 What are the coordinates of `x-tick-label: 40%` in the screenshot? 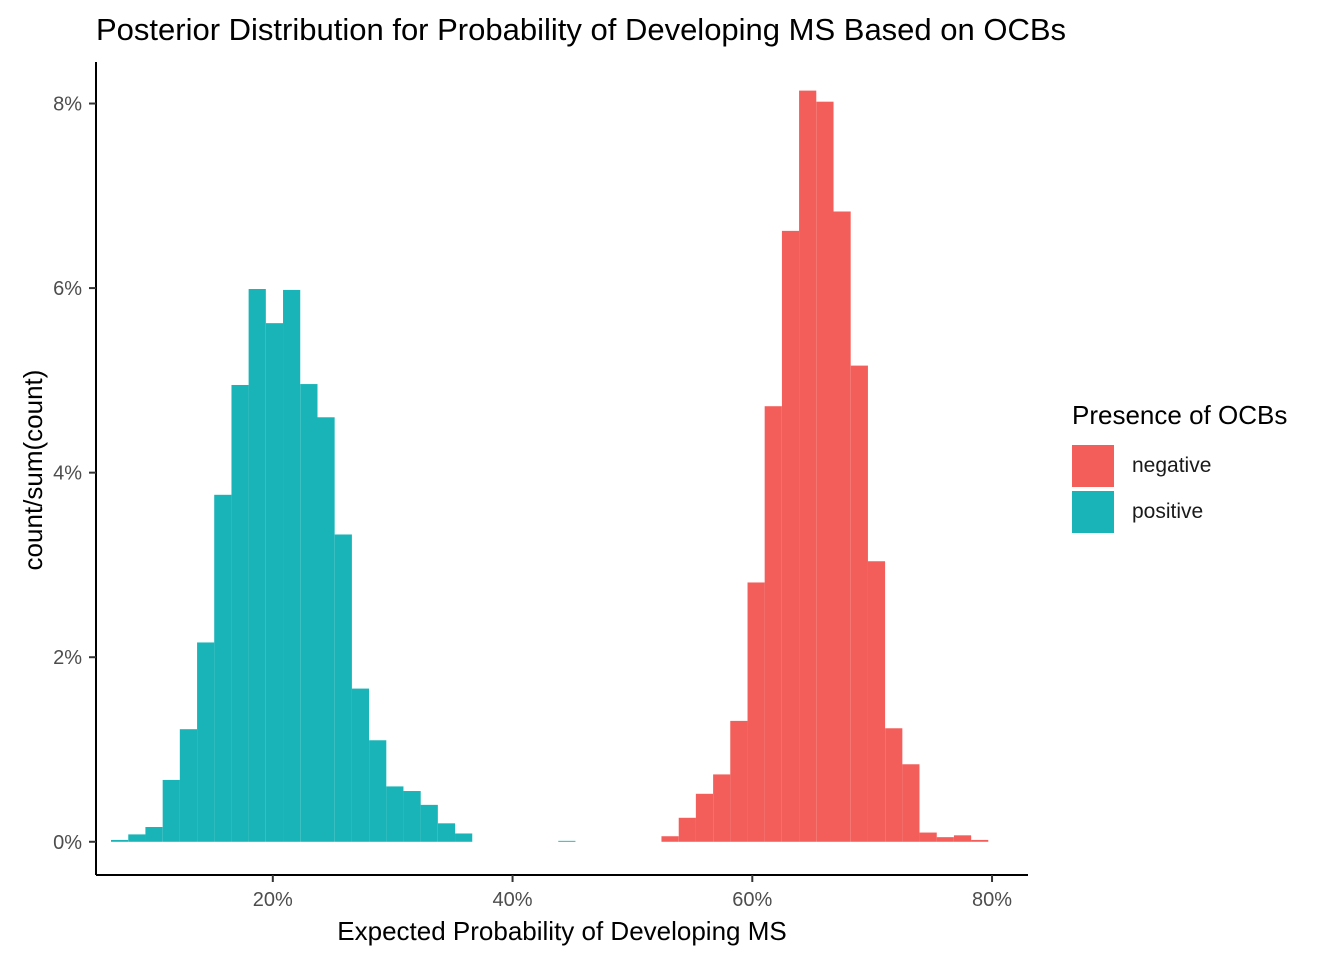 It's located at (513, 900).